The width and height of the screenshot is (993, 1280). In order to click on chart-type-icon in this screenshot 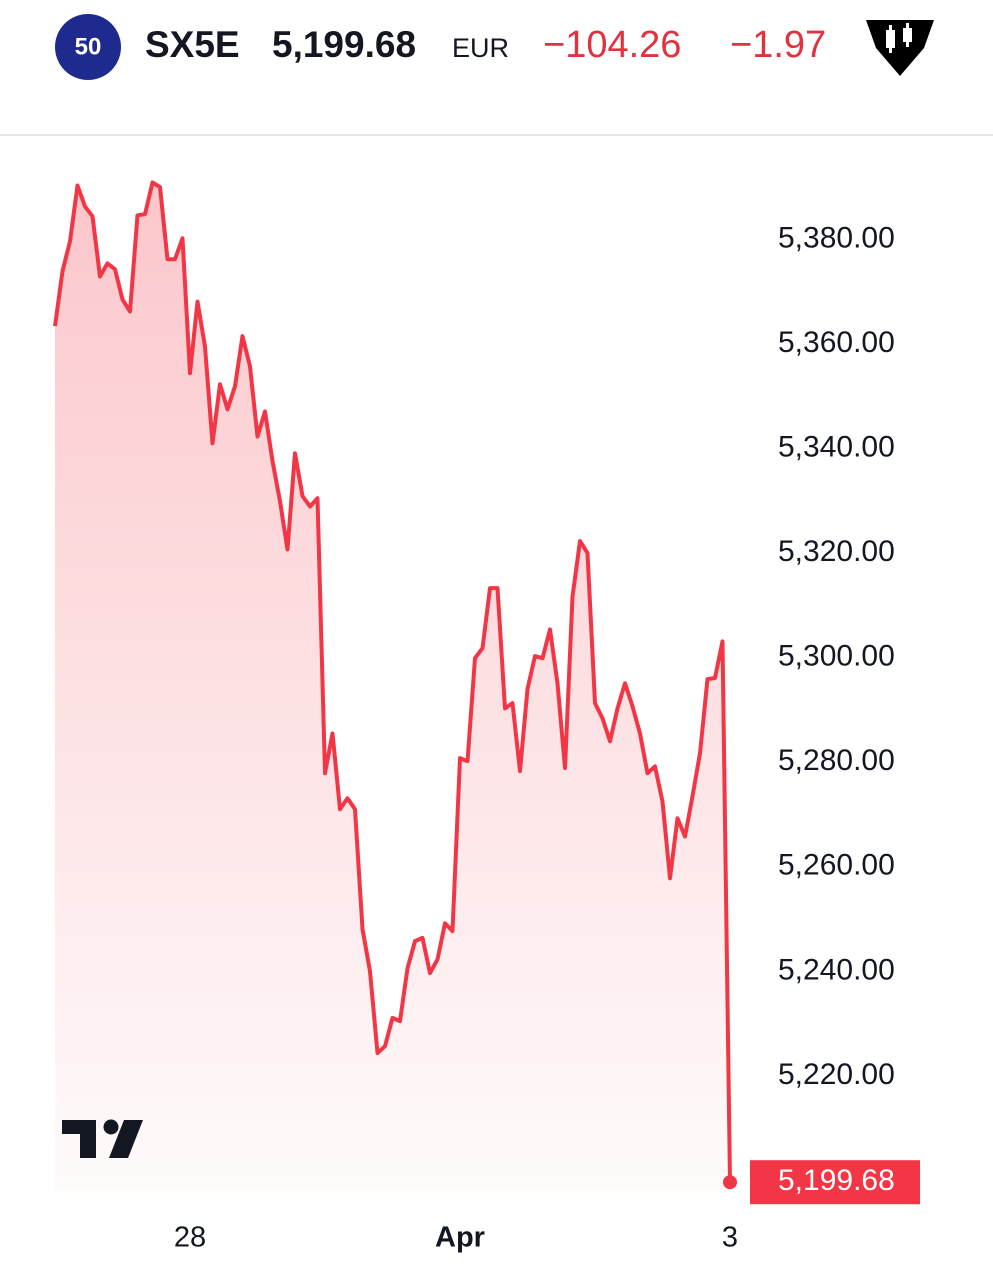, I will do `click(900, 48)`.